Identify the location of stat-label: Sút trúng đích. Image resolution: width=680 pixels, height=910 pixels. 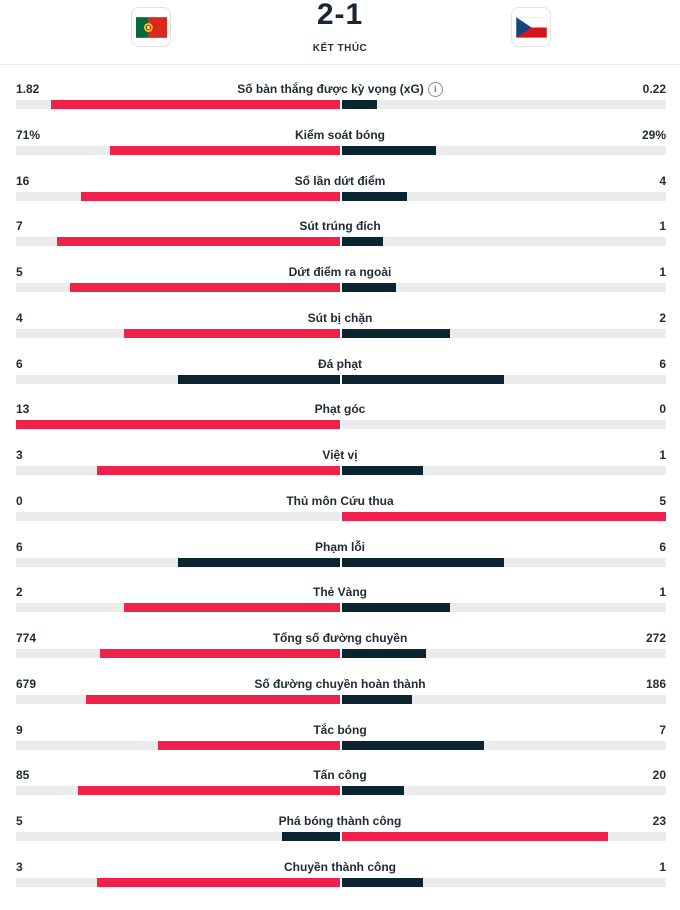
(340, 226).